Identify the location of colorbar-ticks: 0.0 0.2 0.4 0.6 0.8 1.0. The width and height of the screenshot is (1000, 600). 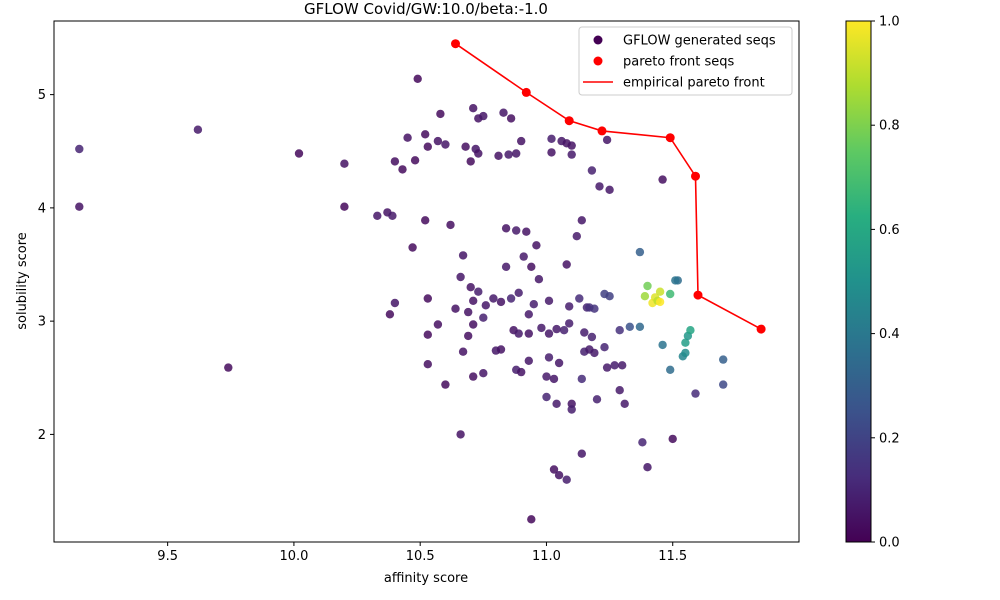
(885, 283).